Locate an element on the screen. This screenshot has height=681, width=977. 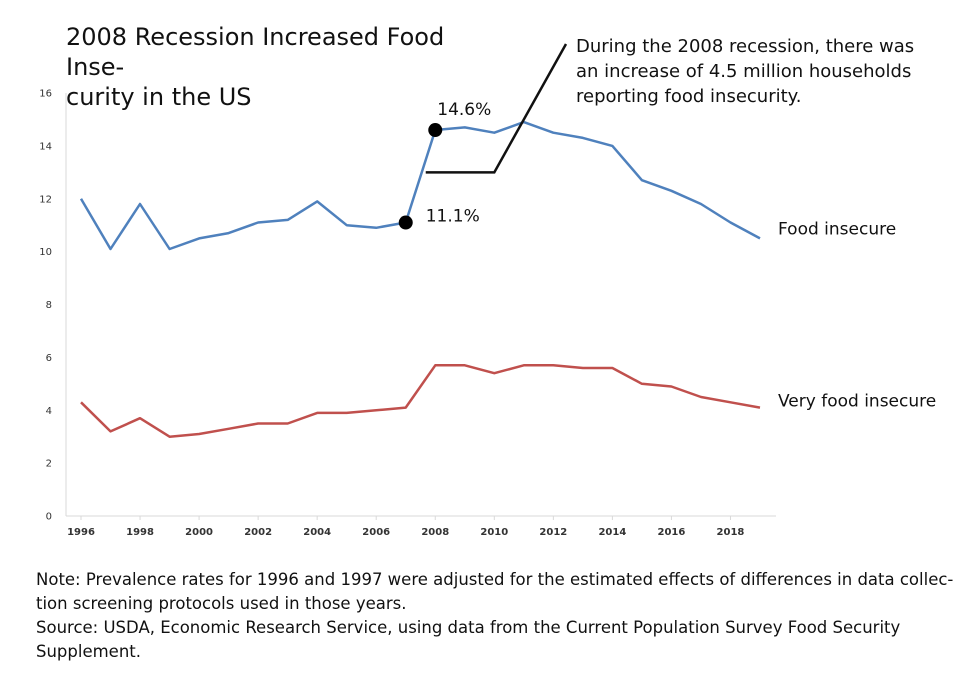
x-tick-label: 2008 is located at coordinates (435, 532).